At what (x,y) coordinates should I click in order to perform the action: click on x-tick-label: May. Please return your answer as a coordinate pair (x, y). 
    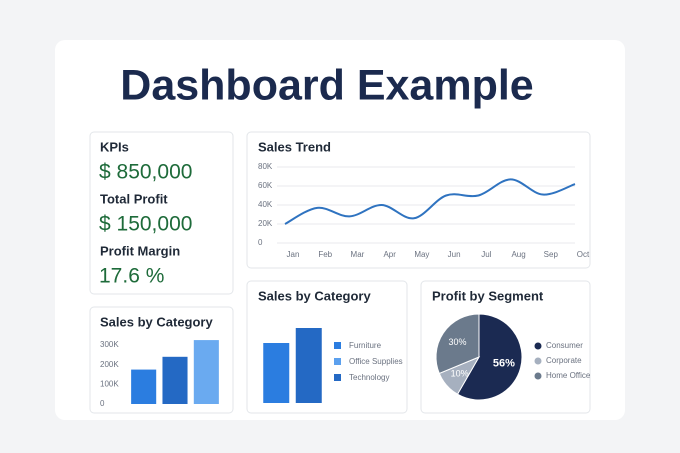
    Looking at the image, I should click on (421, 254).